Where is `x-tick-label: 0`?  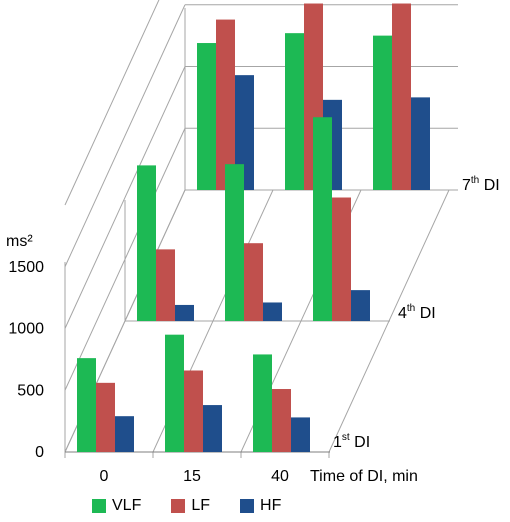
x-tick-label: 0 is located at coordinates (104, 476).